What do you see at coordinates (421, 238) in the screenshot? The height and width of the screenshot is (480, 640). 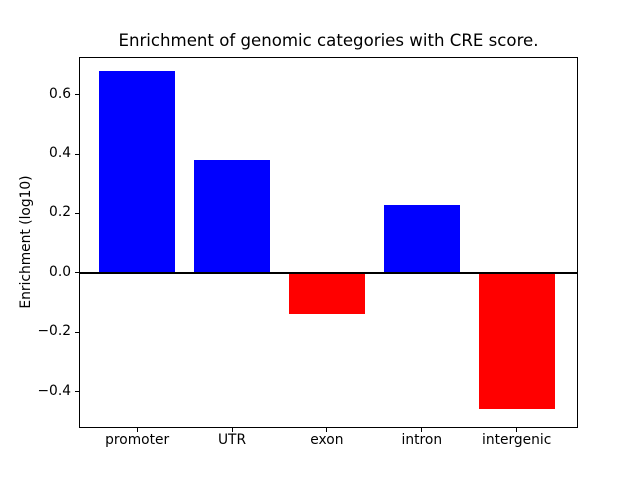 I see `bar-intron` at bounding box center [421, 238].